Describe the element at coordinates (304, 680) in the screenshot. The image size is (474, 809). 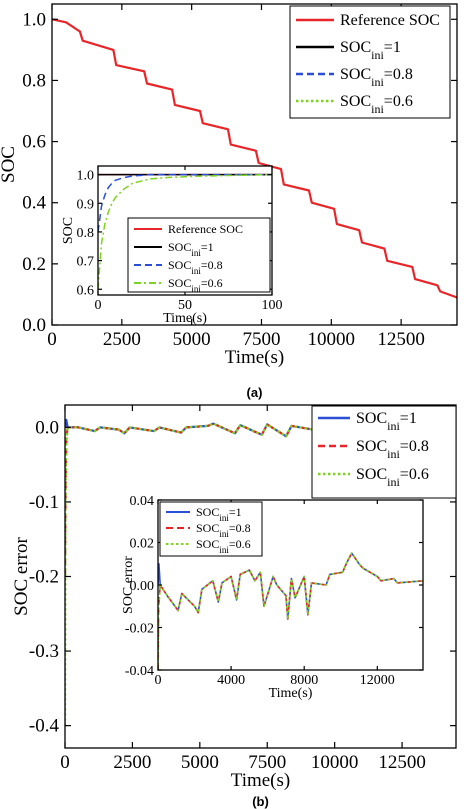
I see `x-tick-label: 8000` at that location.